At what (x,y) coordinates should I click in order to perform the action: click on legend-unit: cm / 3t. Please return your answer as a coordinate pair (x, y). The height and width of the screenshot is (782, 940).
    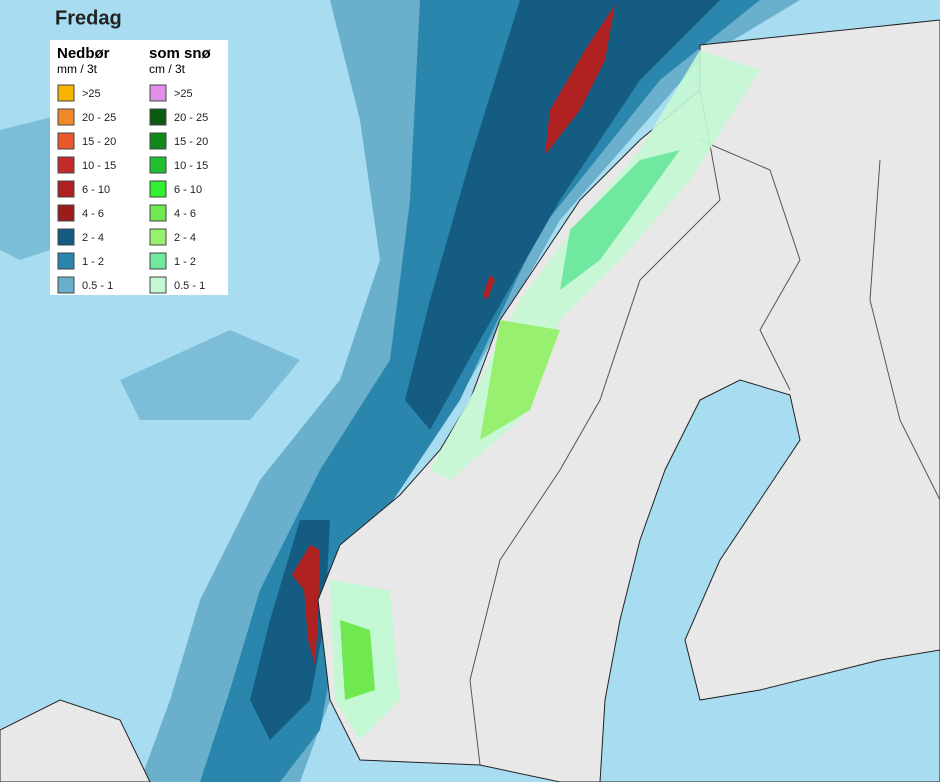
    Looking at the image, I should click on (167, 69).